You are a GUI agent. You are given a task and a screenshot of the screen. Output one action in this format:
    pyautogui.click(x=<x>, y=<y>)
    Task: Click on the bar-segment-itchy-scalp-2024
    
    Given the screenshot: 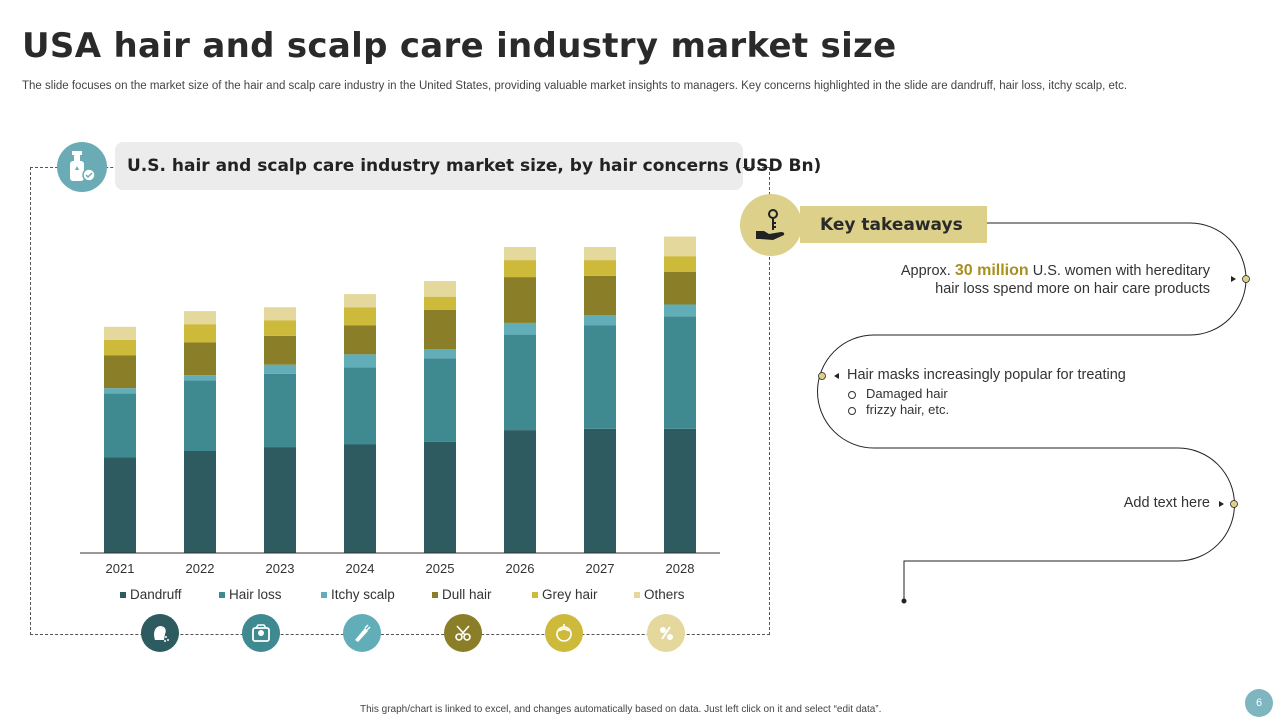 What is the action you would take?
    pyautogui.click(x=360, y=361)
    